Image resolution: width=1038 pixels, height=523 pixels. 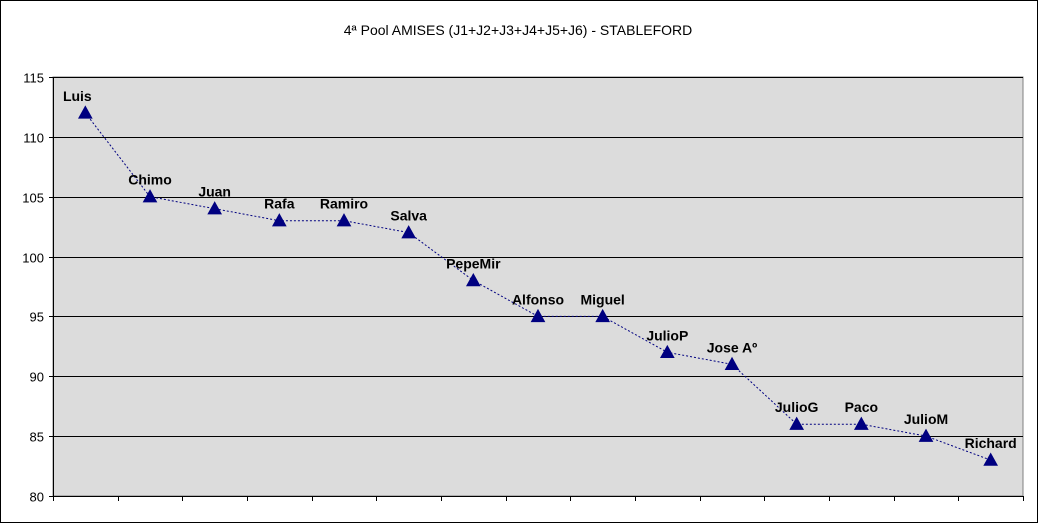 What do you see at coordinates (33, 138) in the screenshot?
I see `y-tick-label: 110` at bounding box center [33, 138].